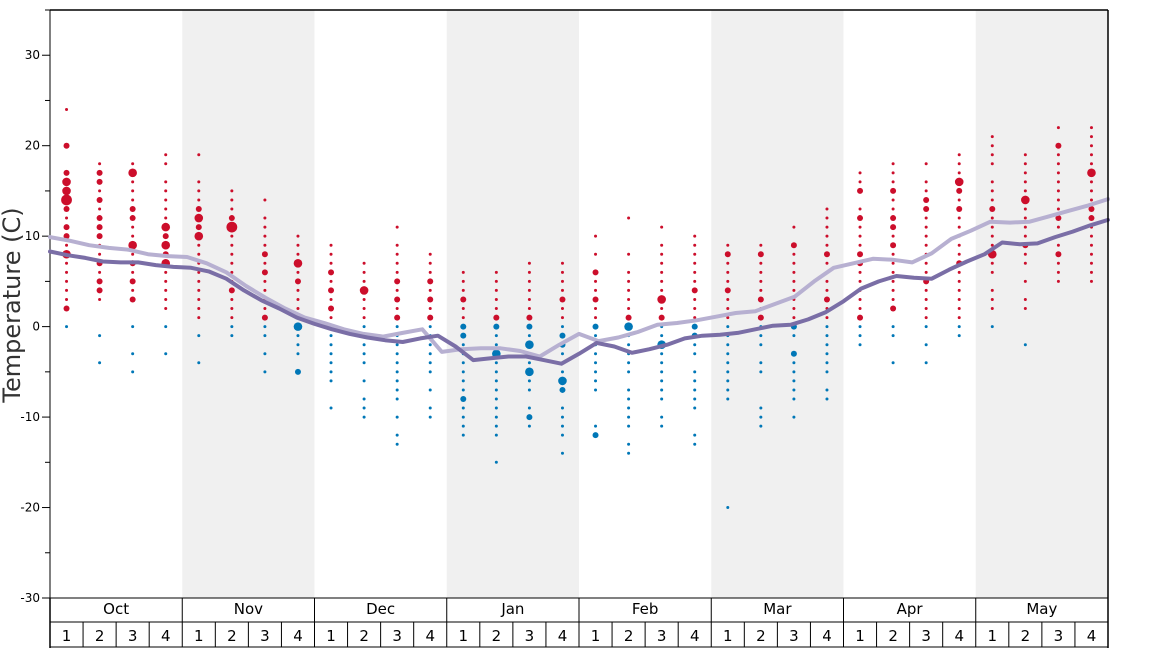  I want to click on week-label: 1, so click(596, 636).